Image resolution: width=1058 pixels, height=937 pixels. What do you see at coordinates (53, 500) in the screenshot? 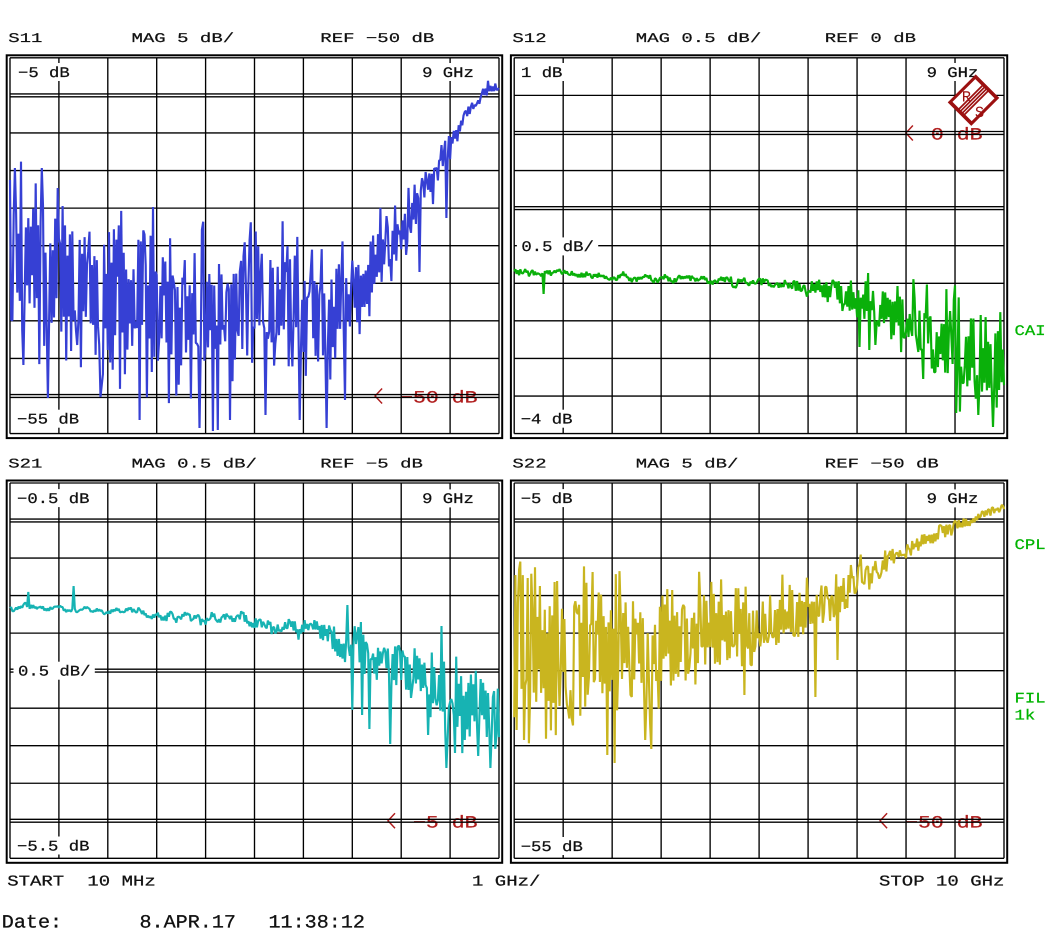
I see `svg-text: −0.5 dB` at bounding box center [53, 500].